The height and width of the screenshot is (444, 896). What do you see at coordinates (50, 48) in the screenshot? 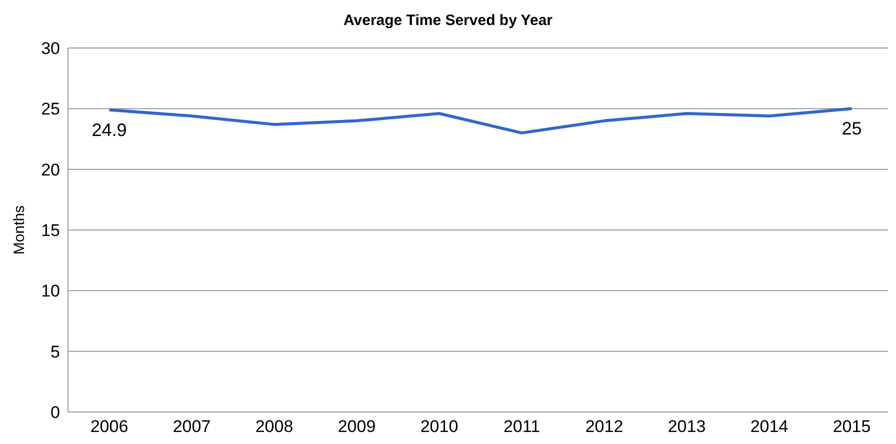
I see `y-tick-label: 30` at bounding box center [50, 48].